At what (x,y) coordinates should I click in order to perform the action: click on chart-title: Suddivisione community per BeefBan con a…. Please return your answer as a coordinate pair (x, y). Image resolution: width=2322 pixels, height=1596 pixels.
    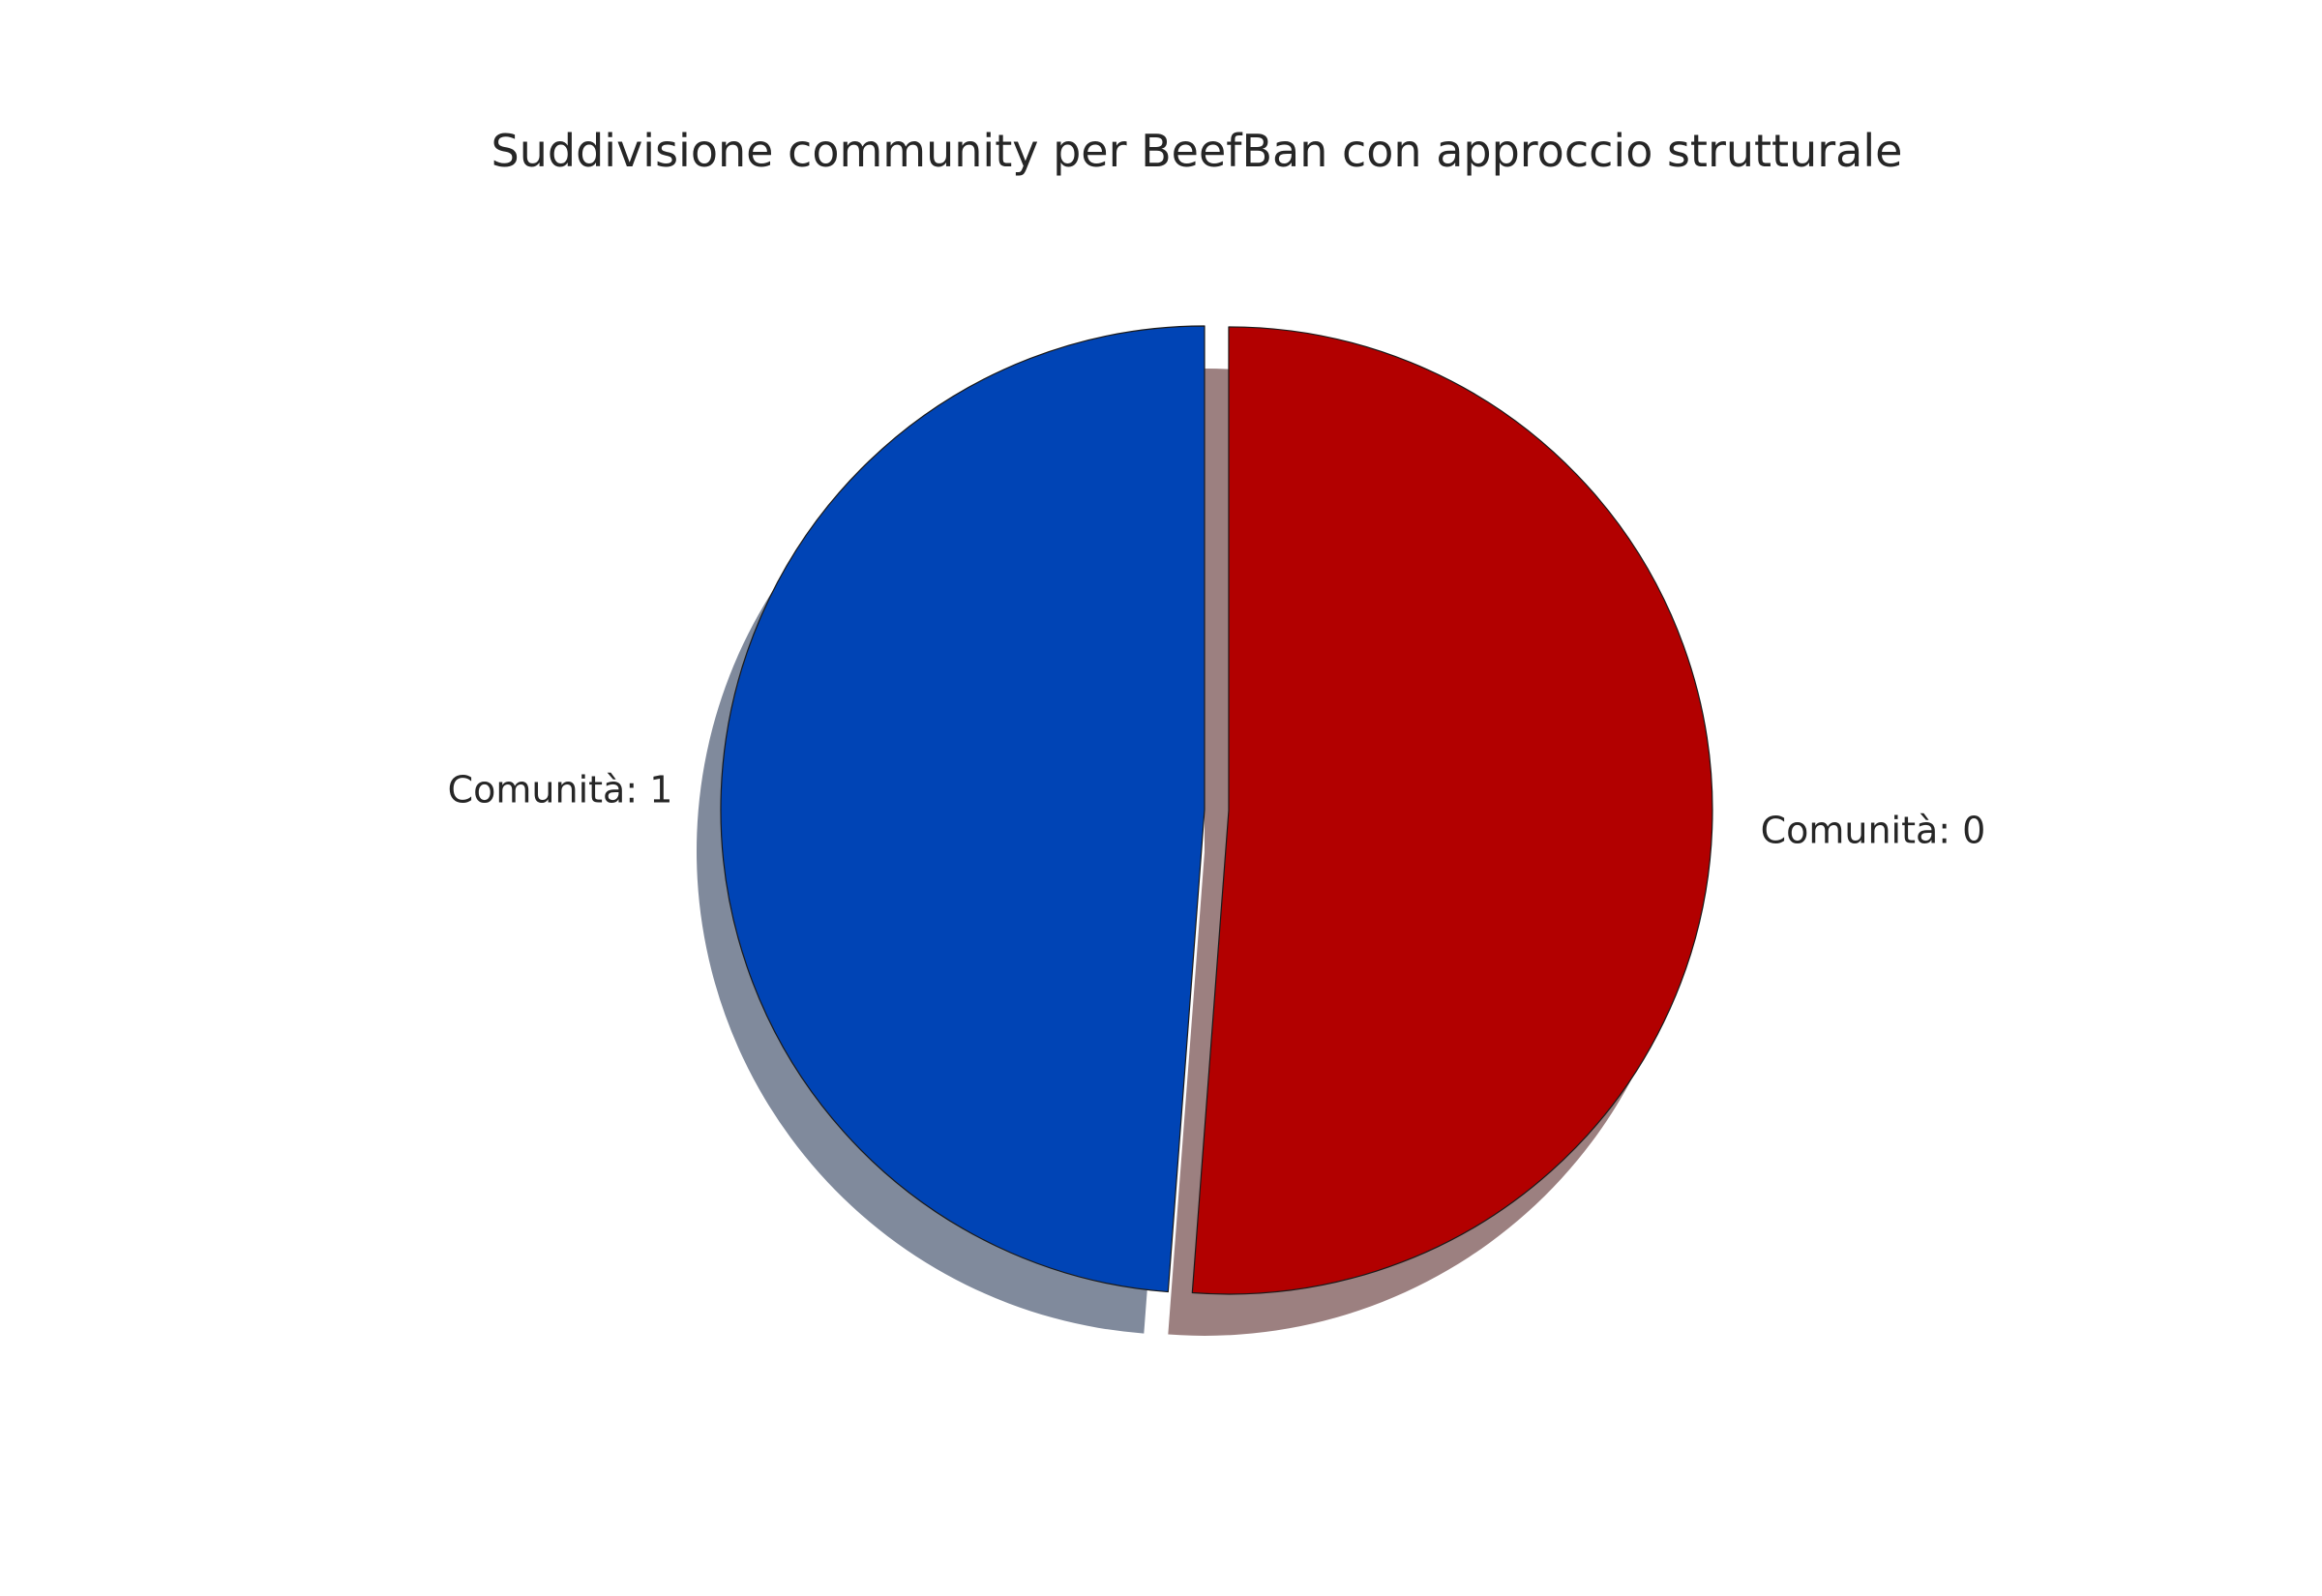
    Looking at the image, I should click on (1197, 151).